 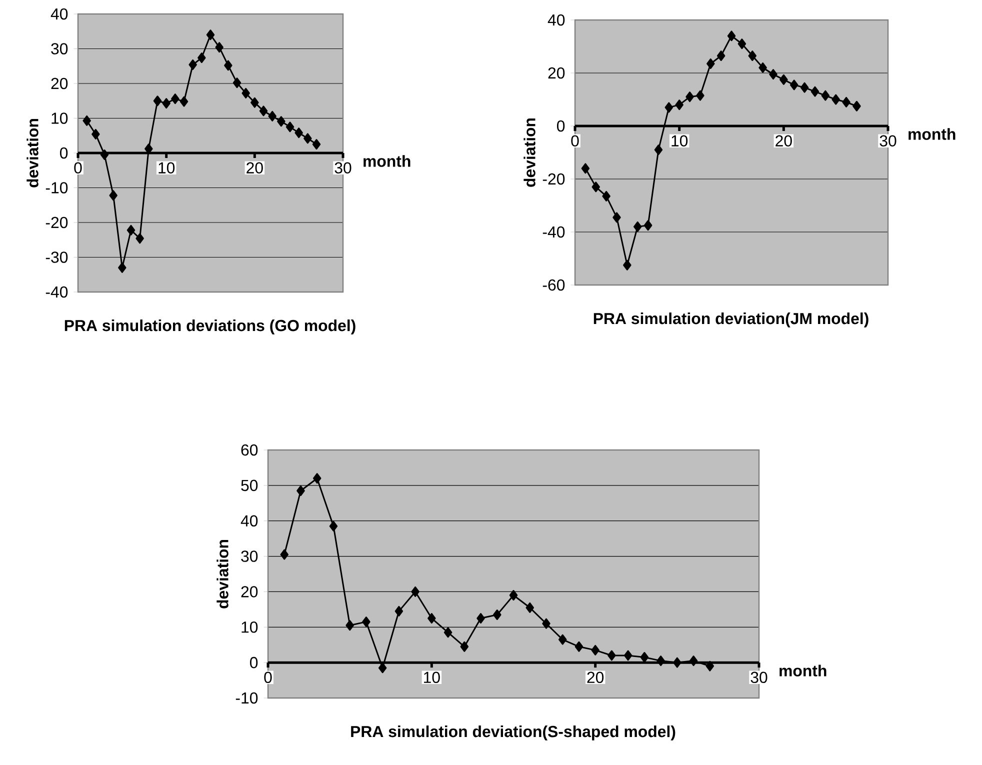 What do you see at coordinates (513, 733) in the screenshot?
I see `text: PRA simulation deviation(S-shaped model)` at bounding box center [513, 733].